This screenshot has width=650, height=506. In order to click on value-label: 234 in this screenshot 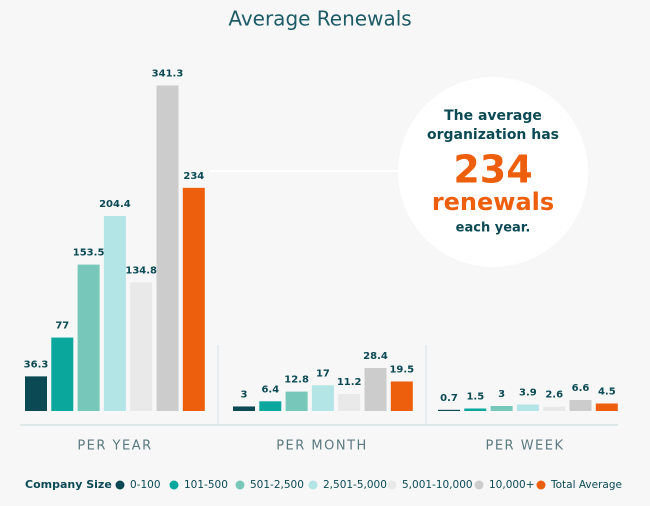, I will do `click(193, 176)`.